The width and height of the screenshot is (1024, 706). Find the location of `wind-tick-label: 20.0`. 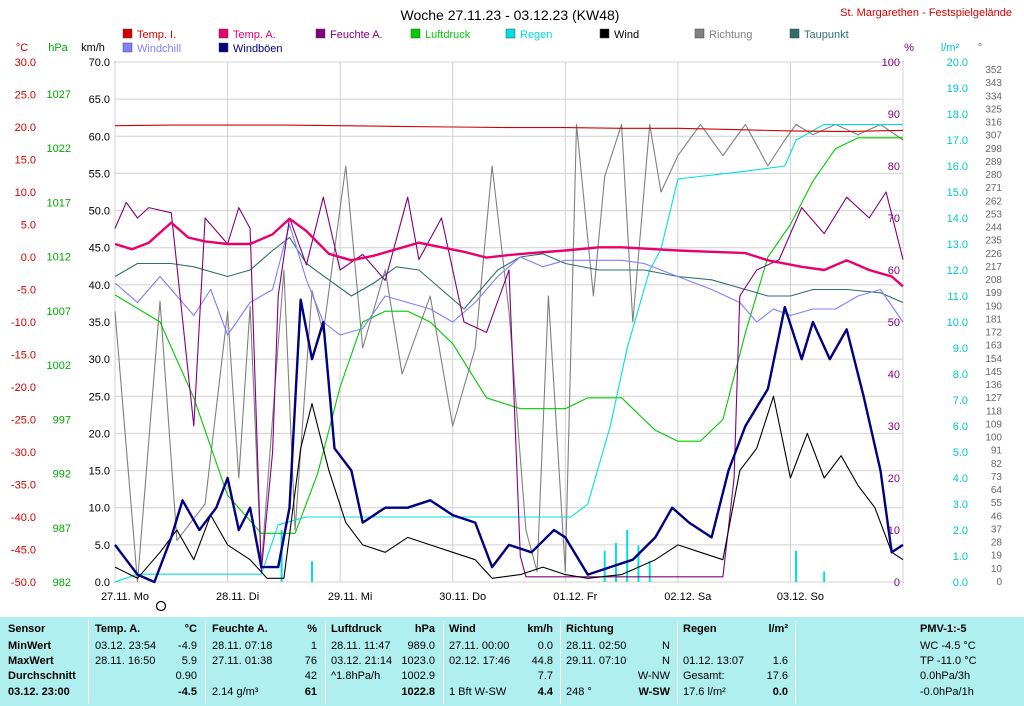

wind-tick-label: 20.0 is located at coordinates (99, 434).